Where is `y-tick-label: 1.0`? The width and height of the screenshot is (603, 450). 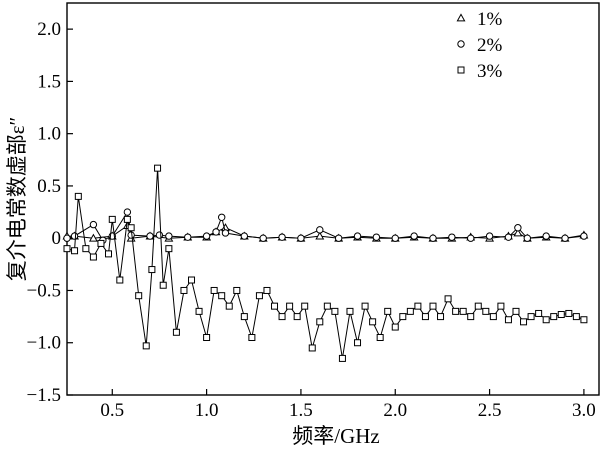
y-tick-label: 1.0 is located at coordinates (49, 134).